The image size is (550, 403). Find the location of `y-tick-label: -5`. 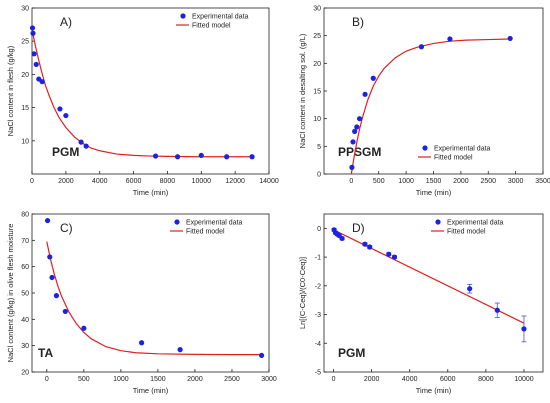

y-tick-label: -5 is located at coordinates (318, 373).